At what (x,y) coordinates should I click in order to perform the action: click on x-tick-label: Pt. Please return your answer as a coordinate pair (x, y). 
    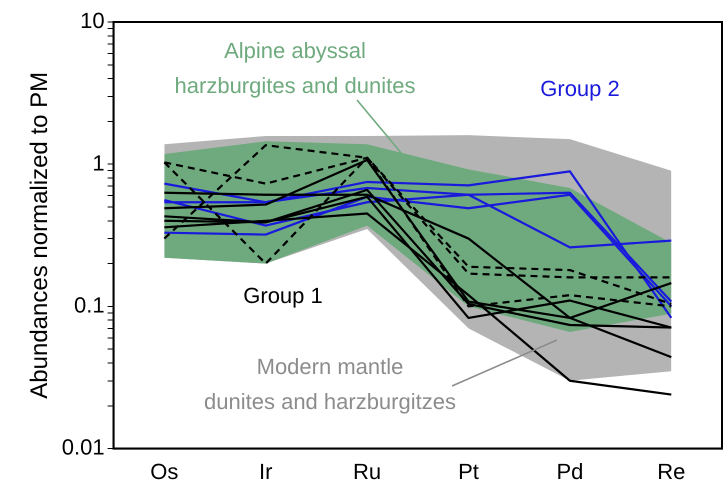
    Looking at the image, I should click on (468, 471).